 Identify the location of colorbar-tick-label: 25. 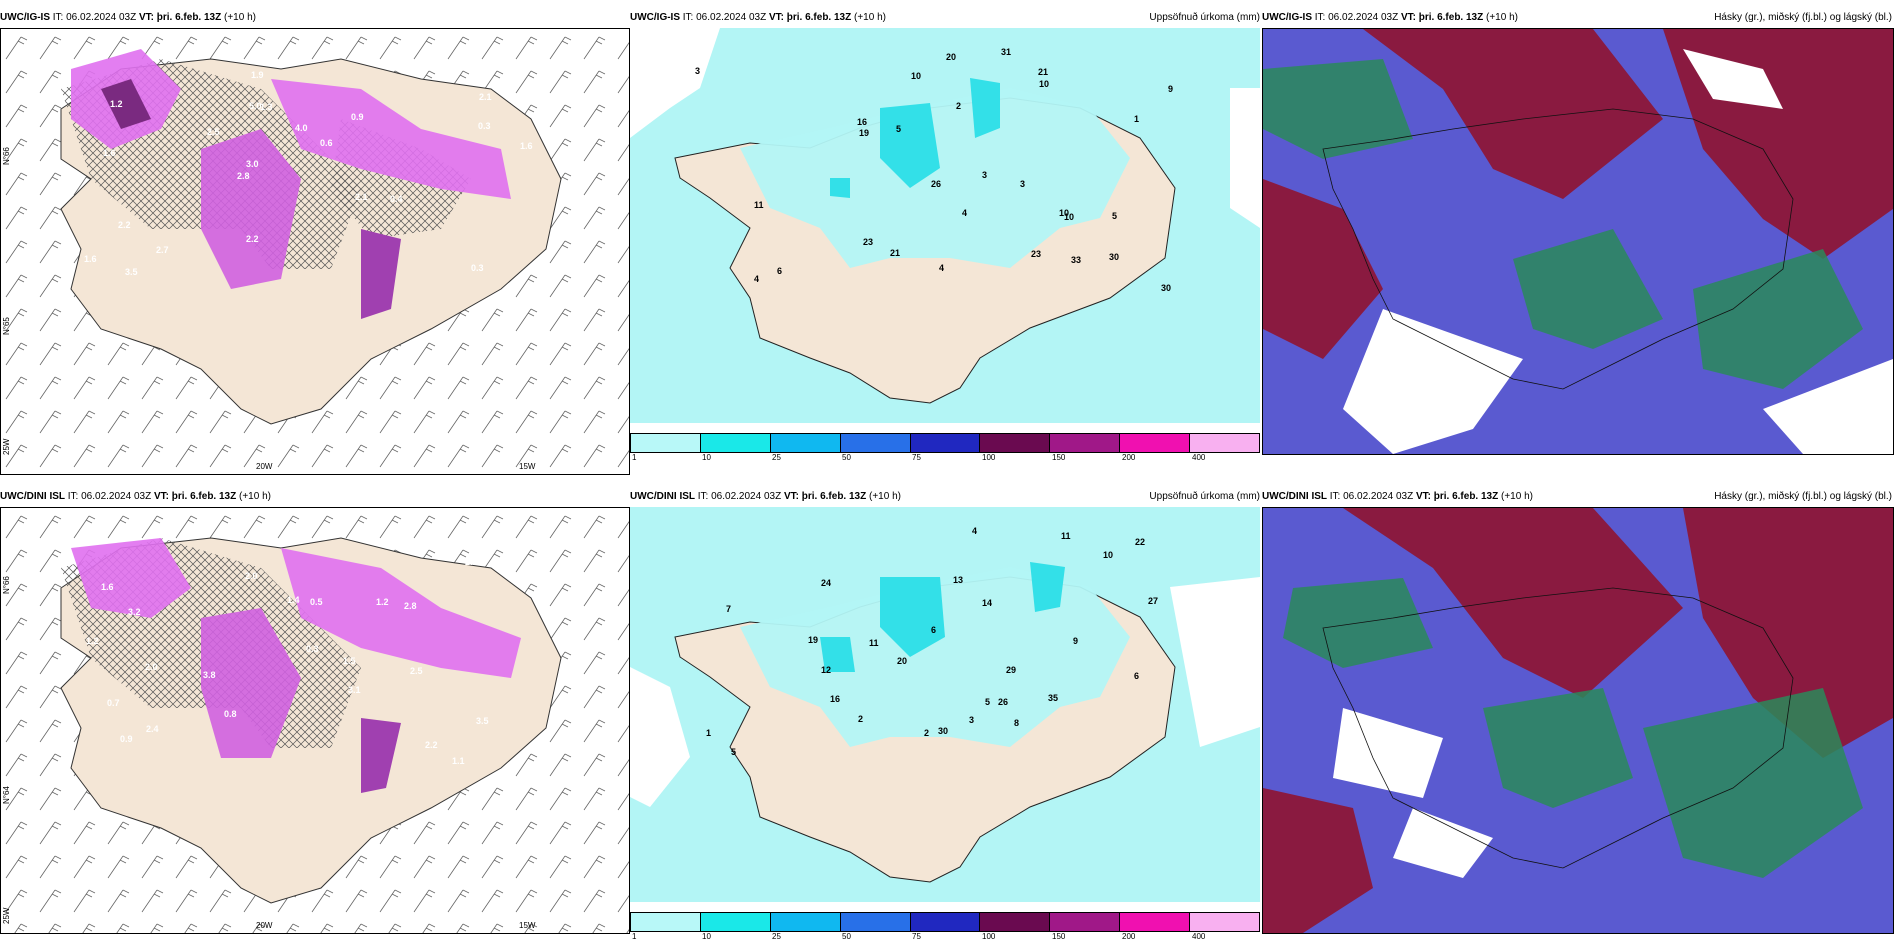
(776, 936).